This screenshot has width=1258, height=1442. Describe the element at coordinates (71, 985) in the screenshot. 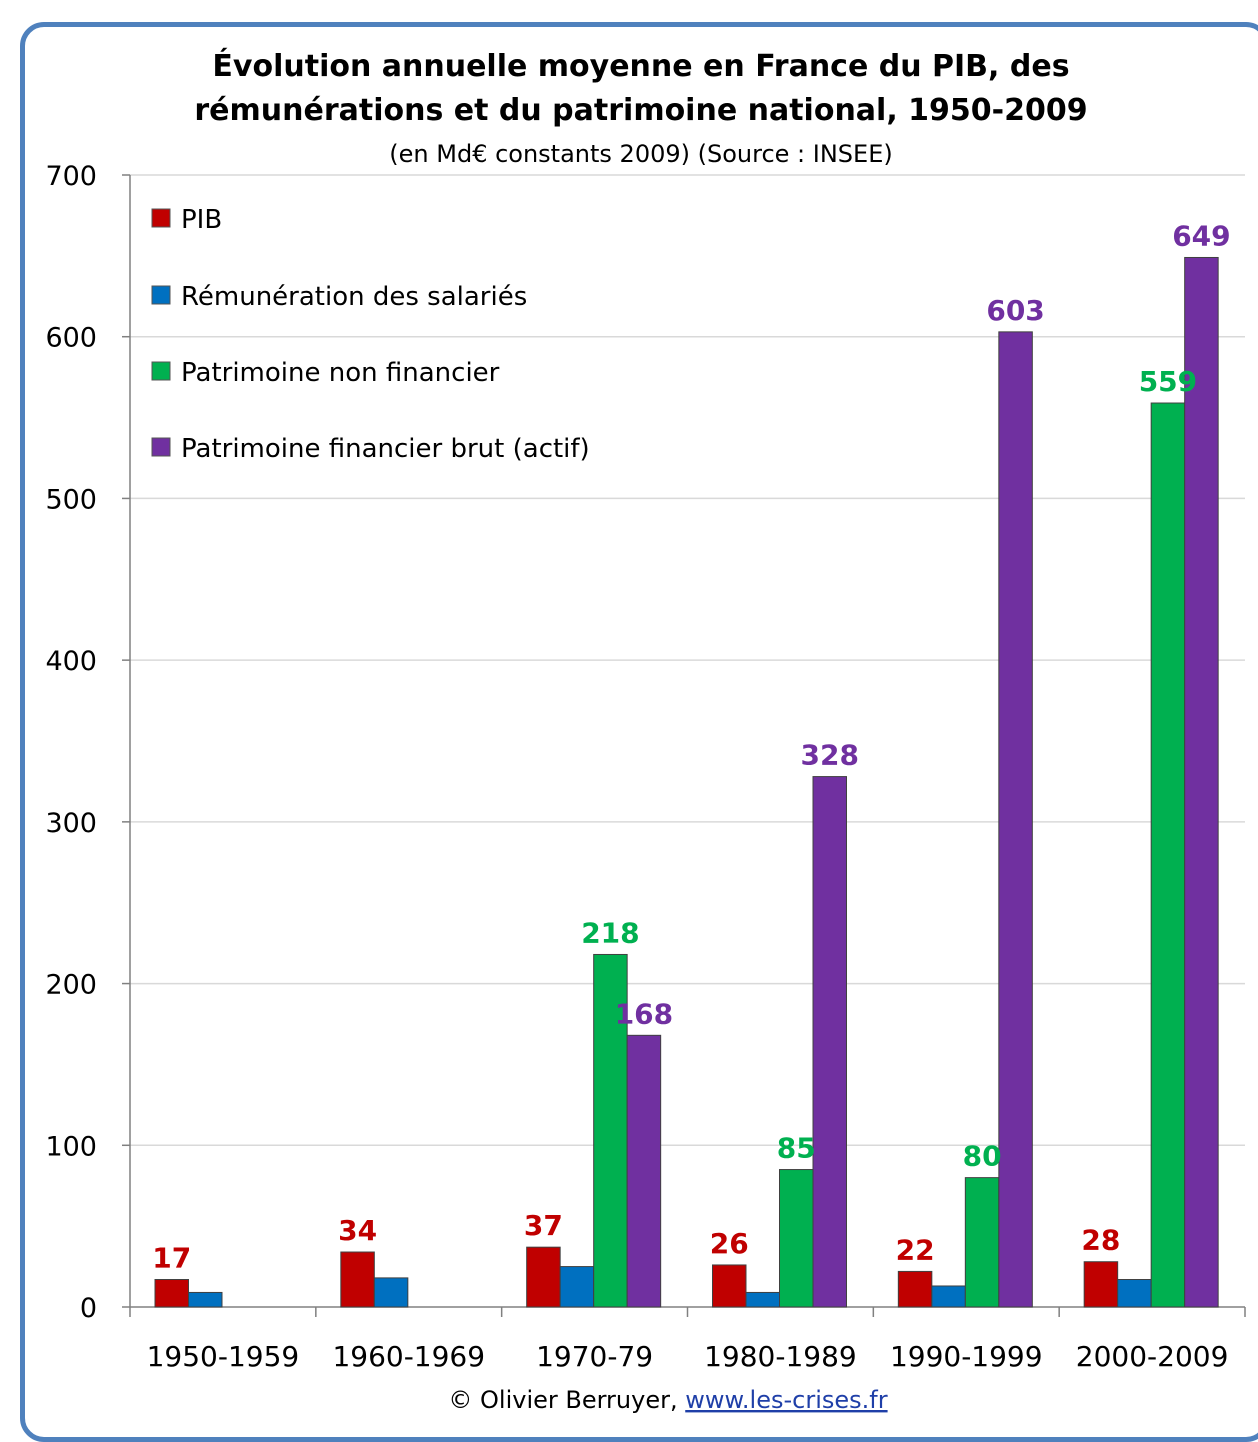

I see `y-tick-label: 200` at that location.